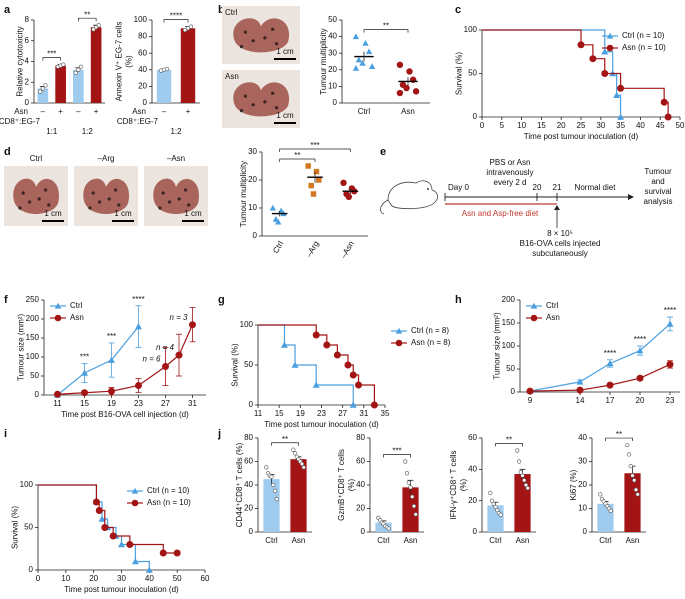 Image resolution: width=685 pixels, height=599 pixels. What do you see at coordinates (84, 403) in the screenshot?
I see `x-tick-label: 15` at bounding box center [84, 403].